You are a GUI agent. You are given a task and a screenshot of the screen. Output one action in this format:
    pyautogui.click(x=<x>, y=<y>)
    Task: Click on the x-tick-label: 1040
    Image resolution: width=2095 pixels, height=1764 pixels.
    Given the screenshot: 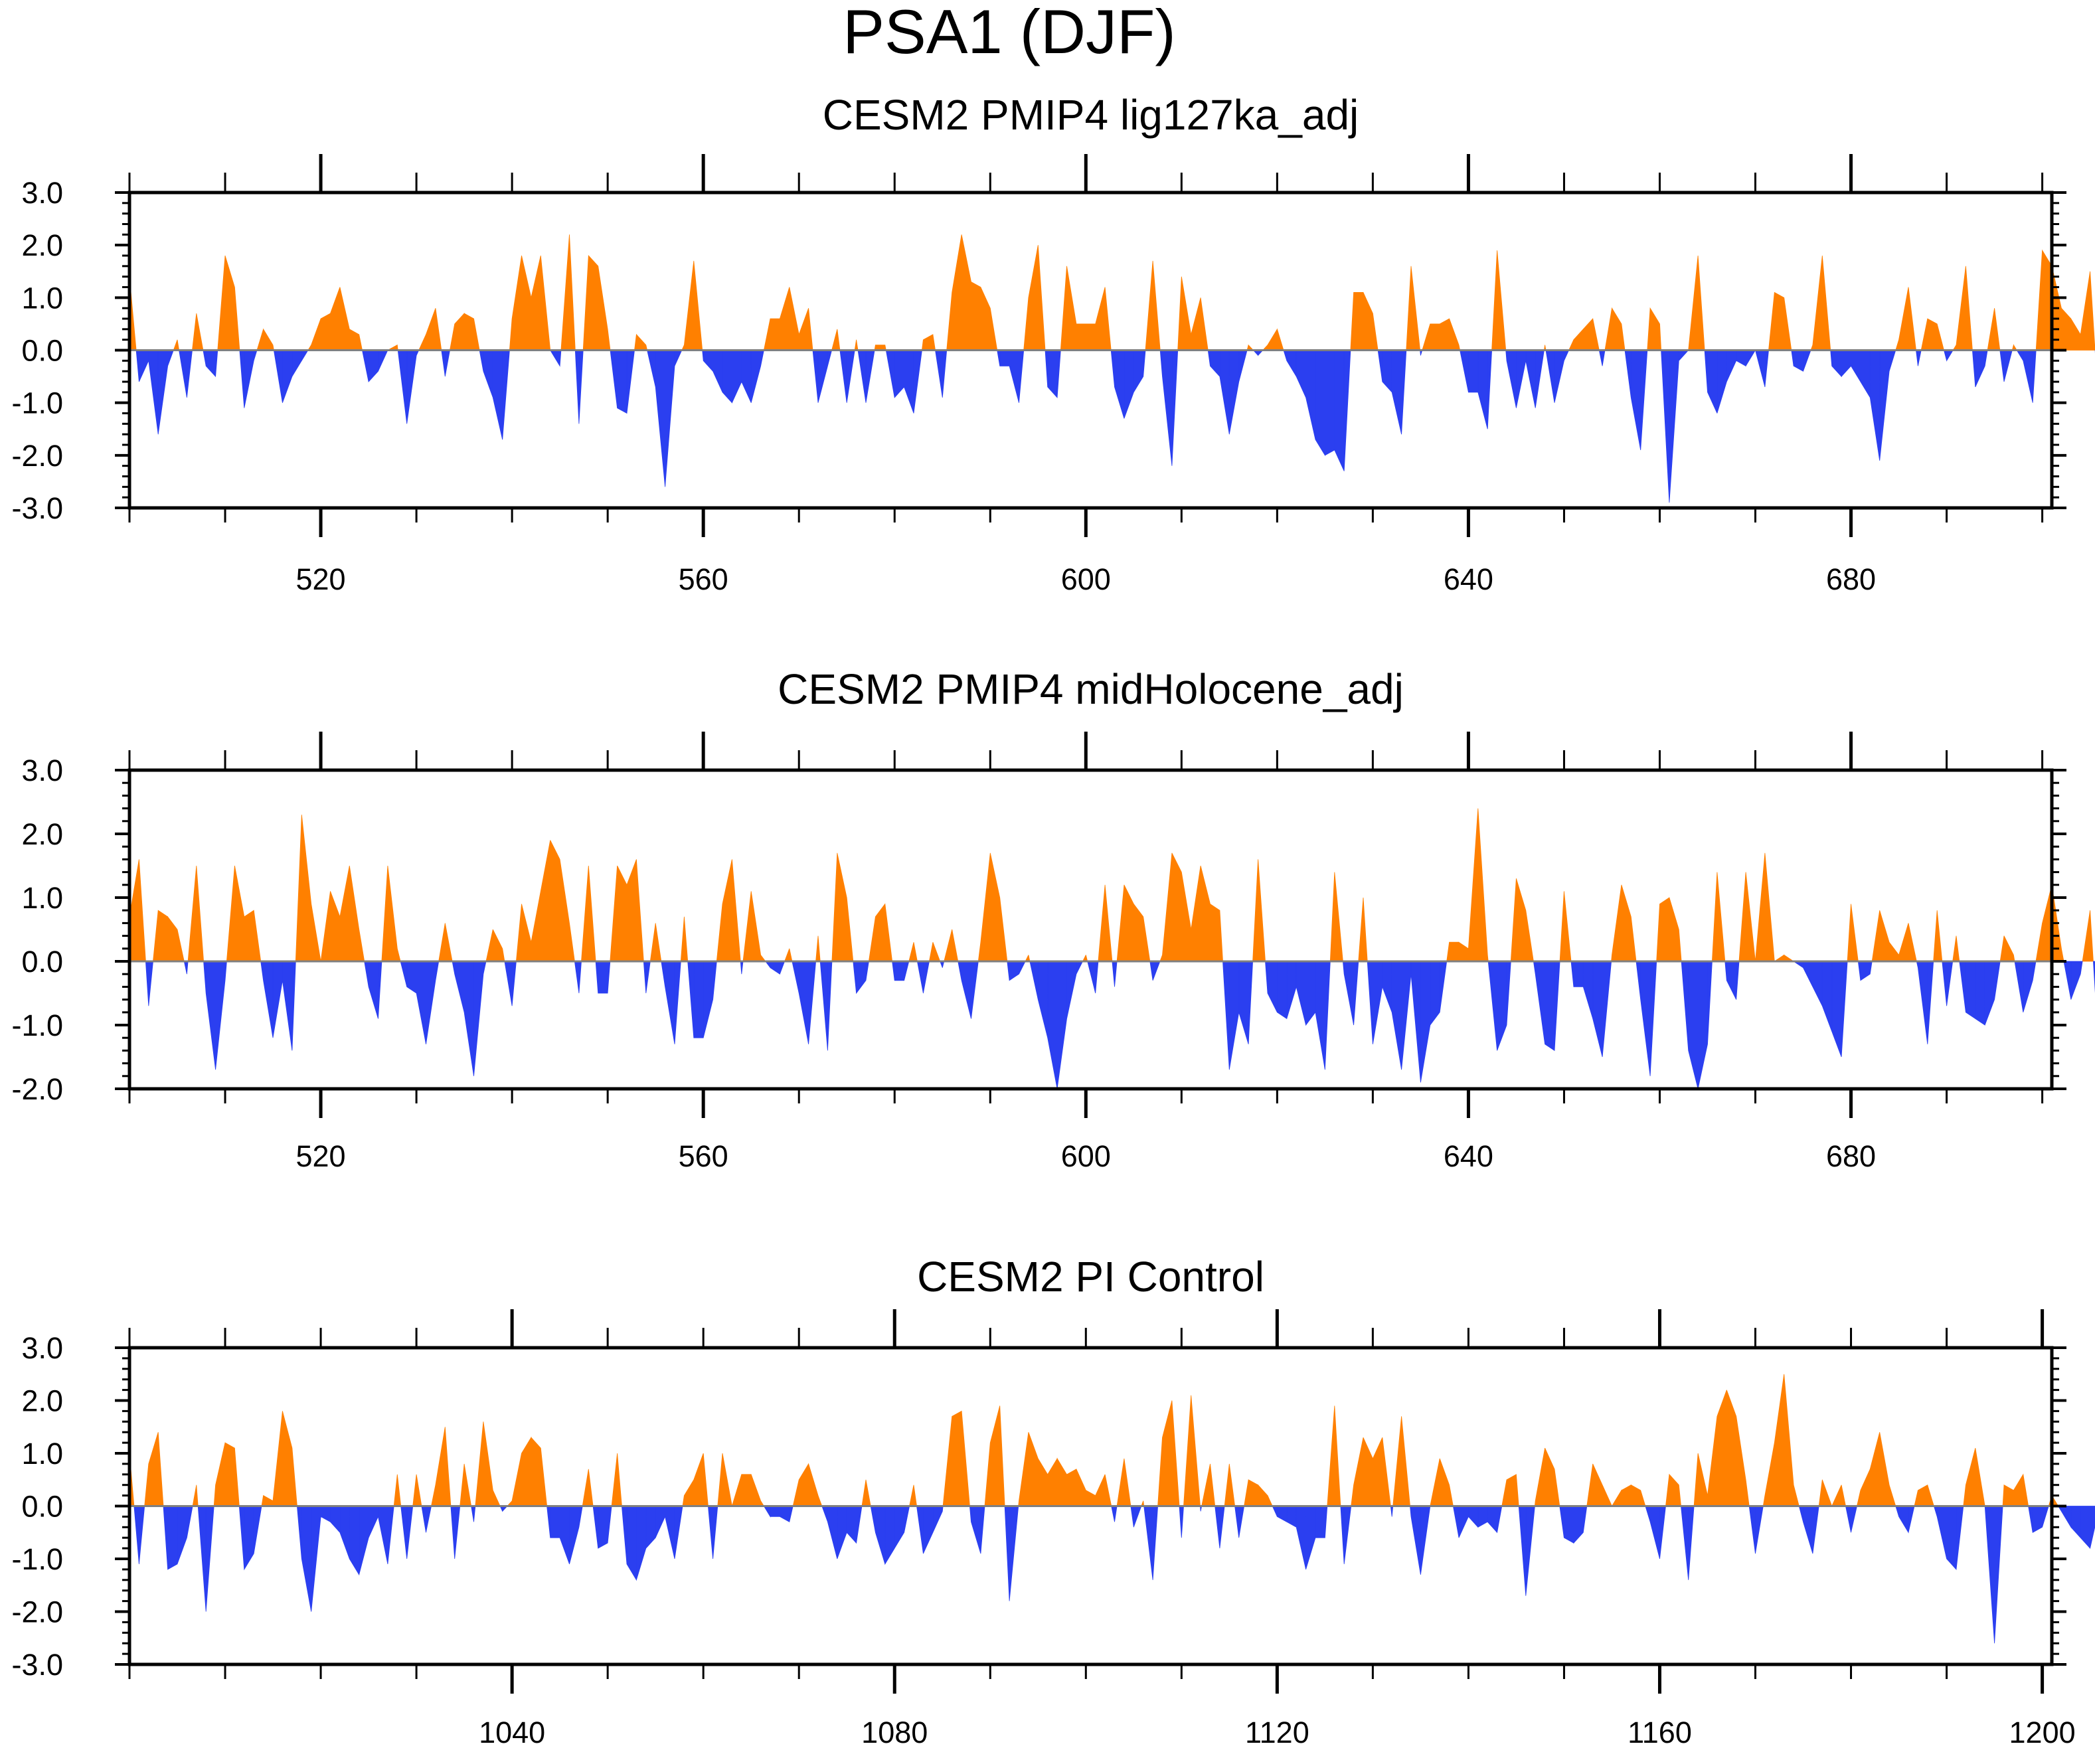 What is the action you would take?
    pyautogui.click(x=512, y=1732)
    